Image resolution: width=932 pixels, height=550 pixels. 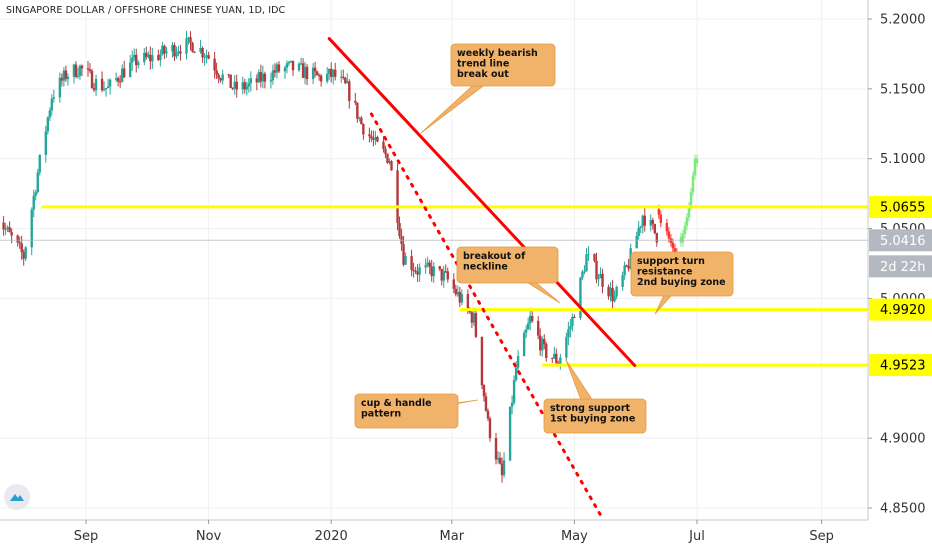 I want to click on price-tick-label: 5.2000, so click(x=903, y=20).